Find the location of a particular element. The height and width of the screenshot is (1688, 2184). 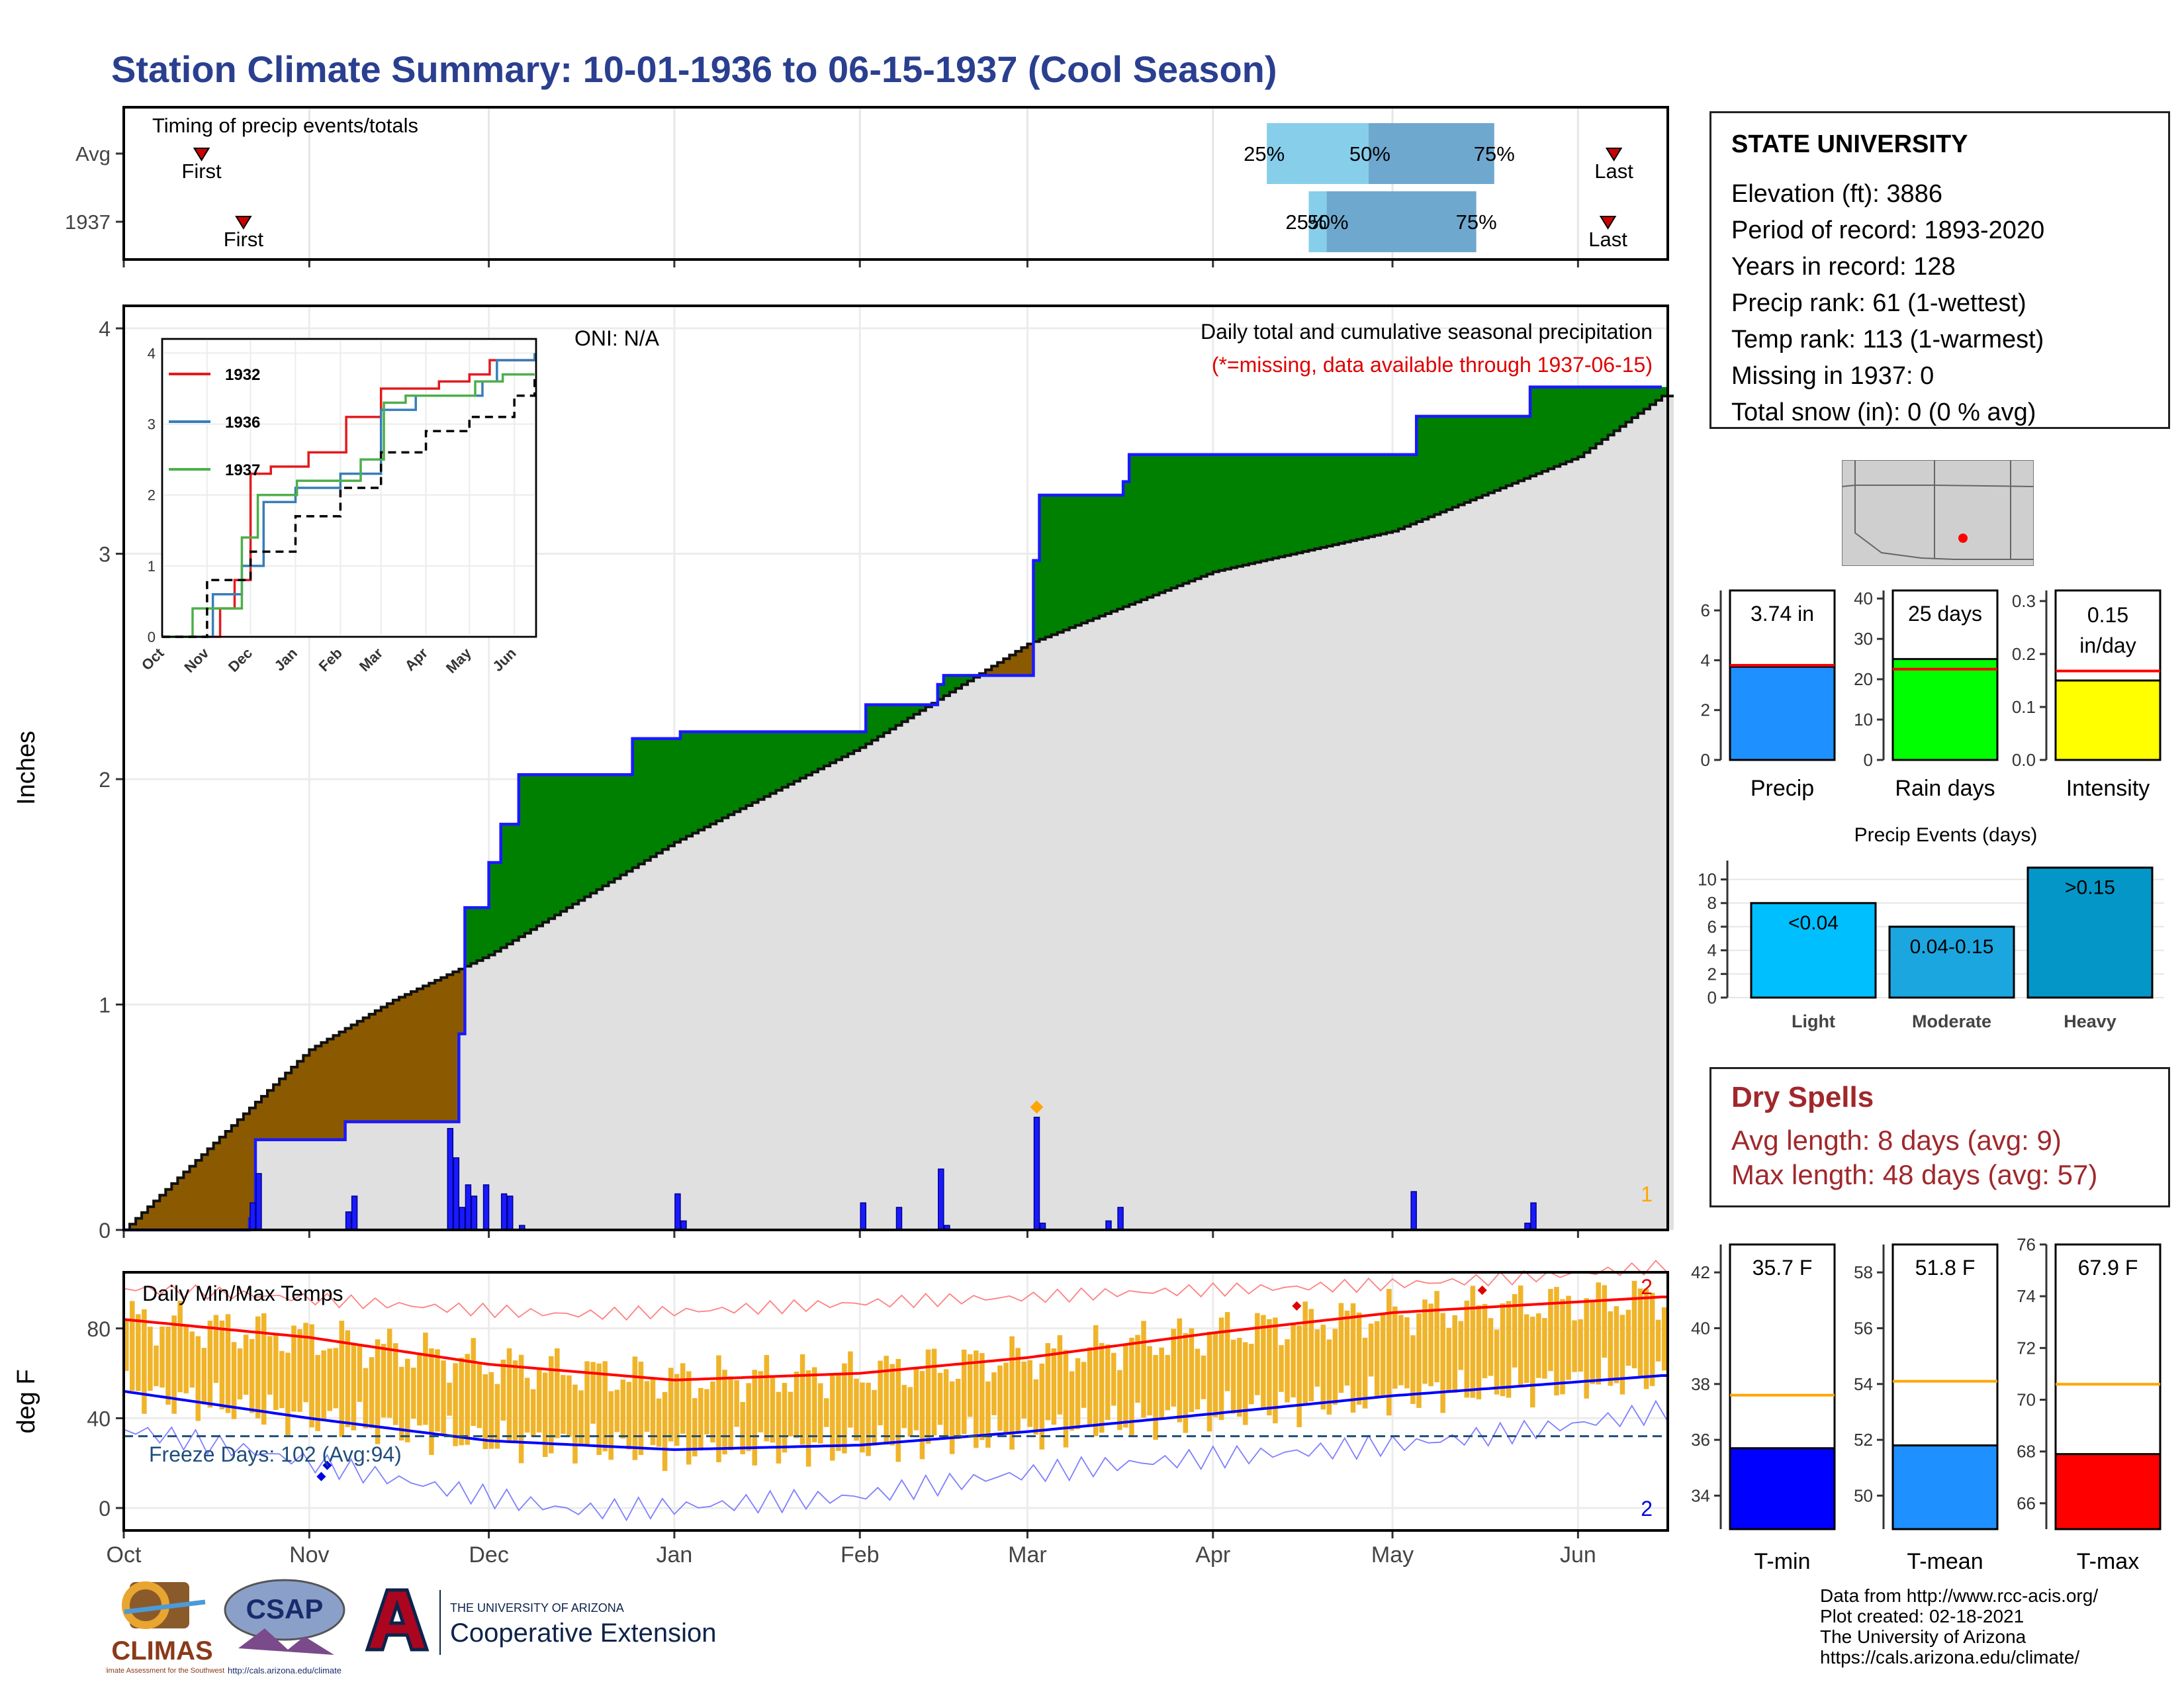

record-max-line is located at coordinates (896, 1290).